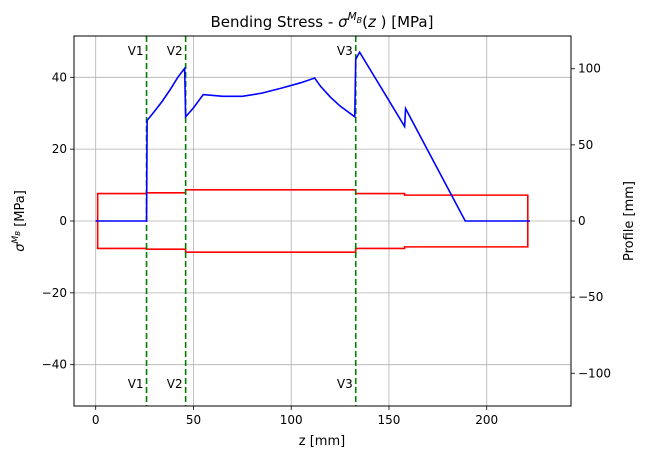 The width and height of the screenshot is (647, 459). I want to click on chart-title: Bending Stress - σMB(z ) [MPa], so click(322, 21).